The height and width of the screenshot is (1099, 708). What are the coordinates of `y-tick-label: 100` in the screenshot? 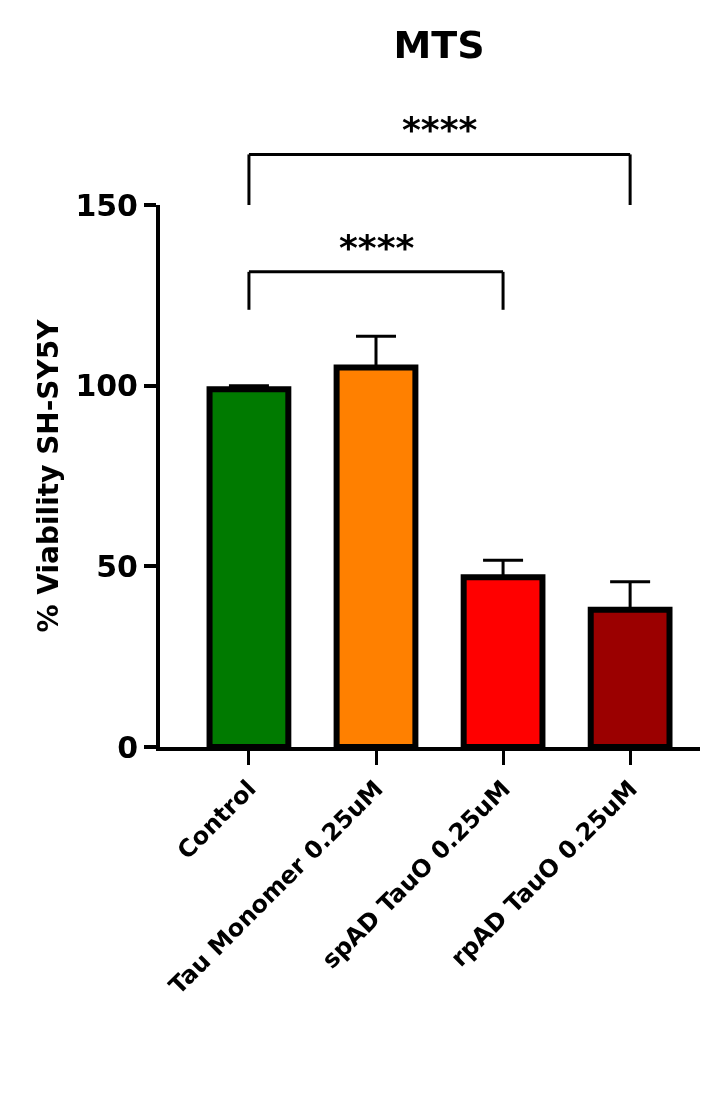 It's located at (106, 386).